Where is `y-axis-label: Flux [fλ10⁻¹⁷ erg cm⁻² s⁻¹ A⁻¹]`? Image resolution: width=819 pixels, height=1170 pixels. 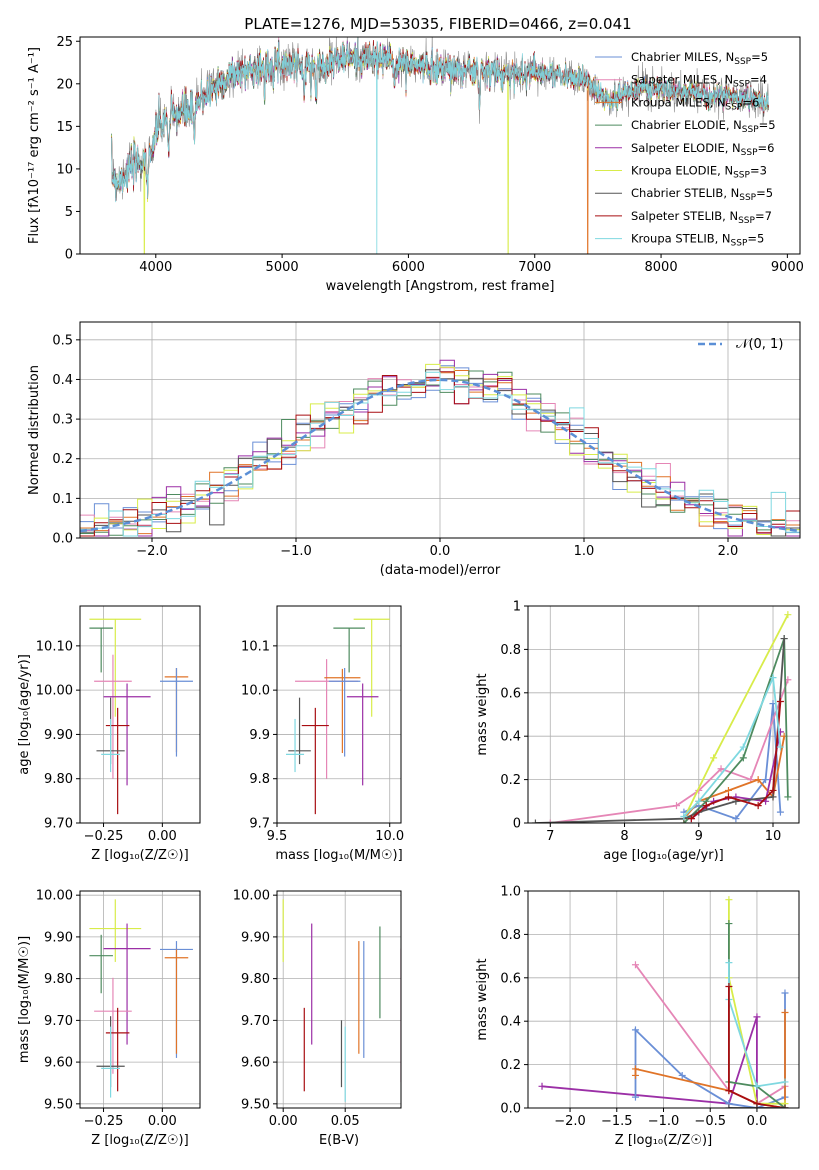 y-axis-label: Flux [fλ10⁻¹⁷ erg cm⁻² s⁻¹ A⁻¹] is located at coordinates (34, 145).